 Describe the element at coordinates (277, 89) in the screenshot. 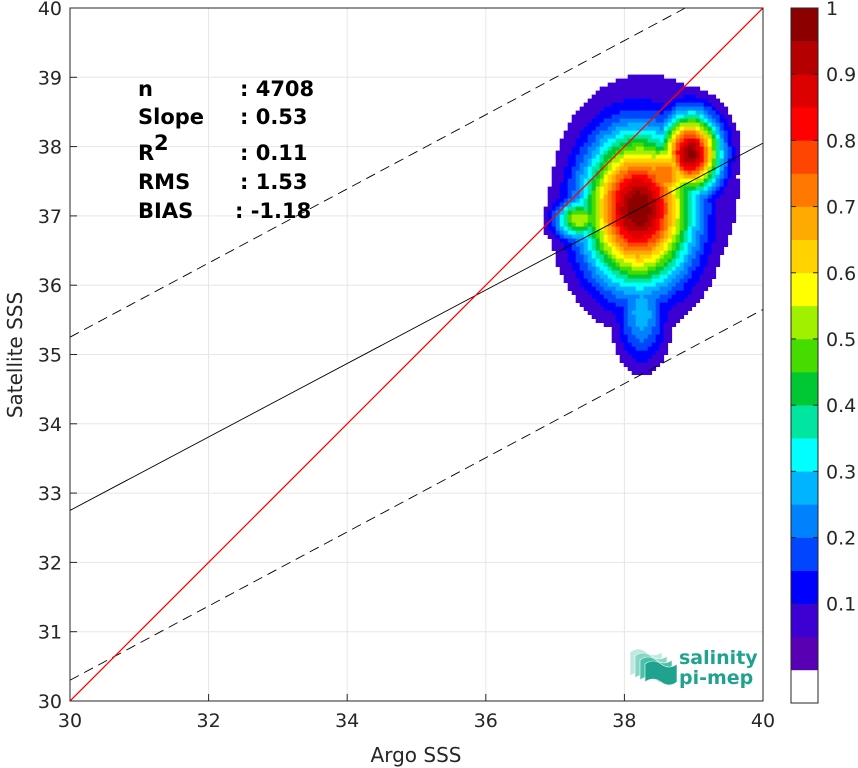

I see `stat-value: : 4708` at that location.